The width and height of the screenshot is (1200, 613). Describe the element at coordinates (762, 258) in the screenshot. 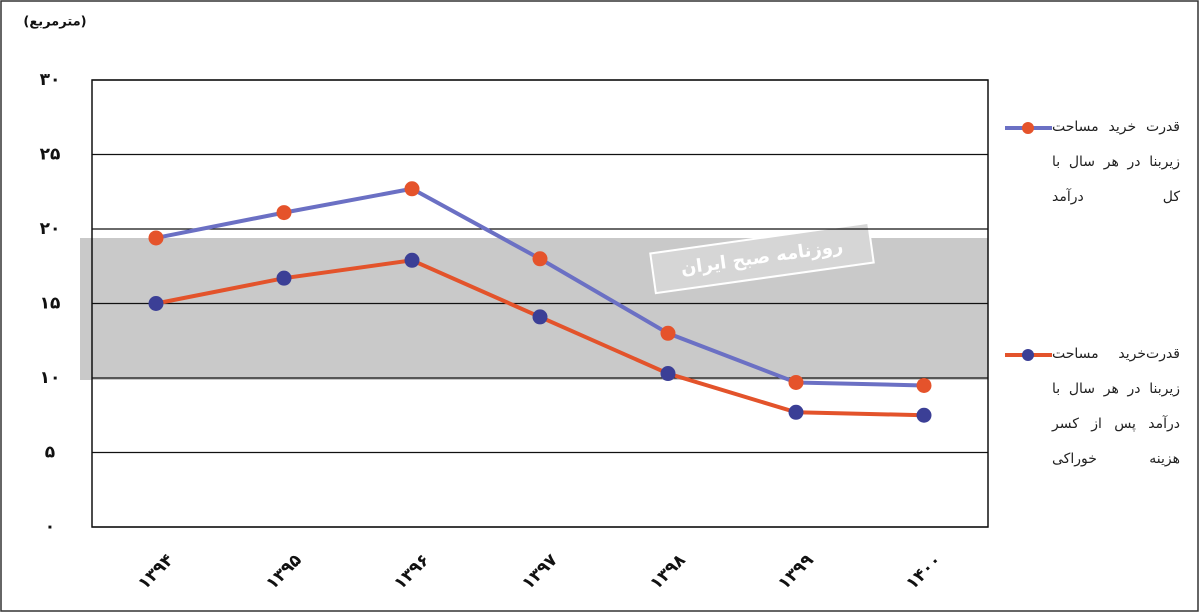

I see `watermark-box` at that location.